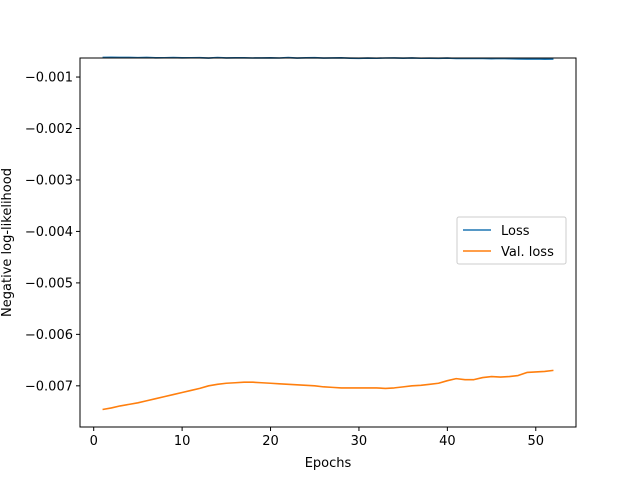 The height and width of the screenshot is (480, 640). I want to click on x-tick-label: 0, so click(94, 441).